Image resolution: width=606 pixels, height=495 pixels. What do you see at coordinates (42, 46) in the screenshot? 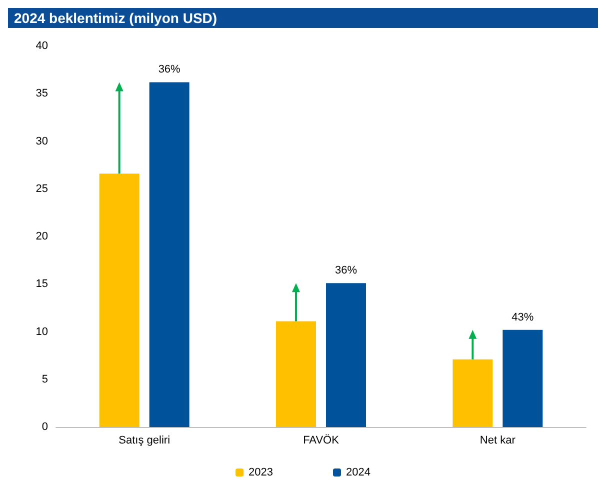
I see `y-tick-label: 40` at bounding box center [42, 46].